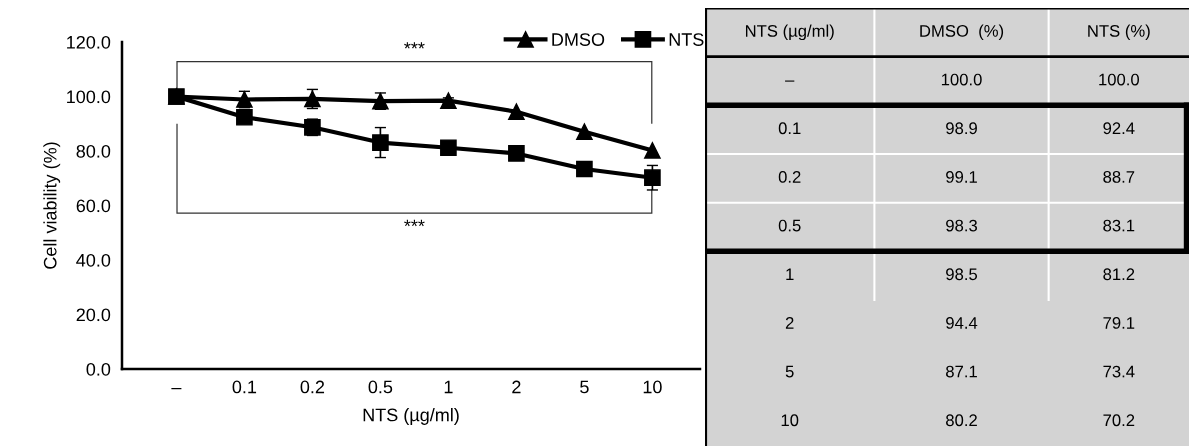  What do you see at coordinates (244, 387) in the screenshot?
I see `x-tick-label: 0.1` at bounding box center [244, 387].